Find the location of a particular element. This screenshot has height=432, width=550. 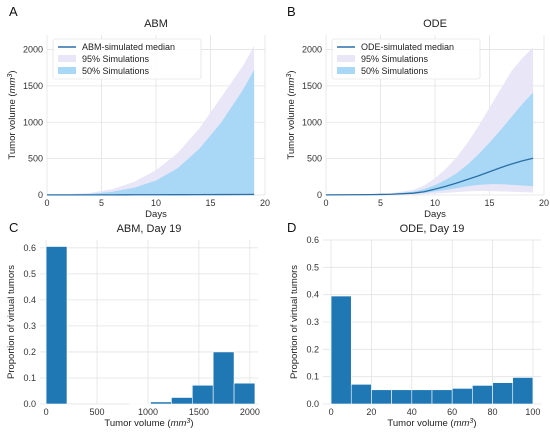

panel-letter: C is located at coordinates (13, 227).